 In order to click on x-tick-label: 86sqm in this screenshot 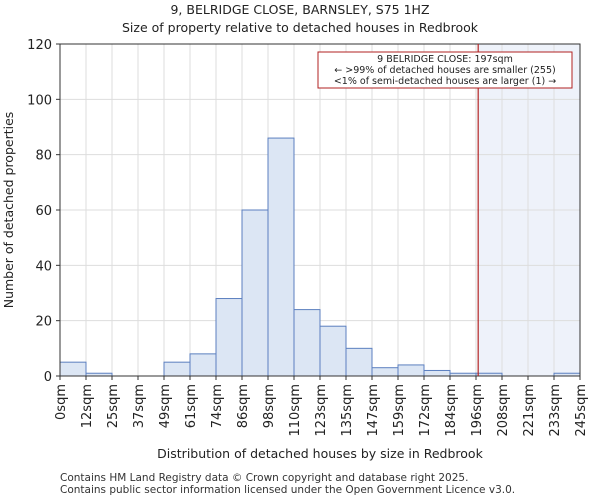, I will do `click(243, 406)`.